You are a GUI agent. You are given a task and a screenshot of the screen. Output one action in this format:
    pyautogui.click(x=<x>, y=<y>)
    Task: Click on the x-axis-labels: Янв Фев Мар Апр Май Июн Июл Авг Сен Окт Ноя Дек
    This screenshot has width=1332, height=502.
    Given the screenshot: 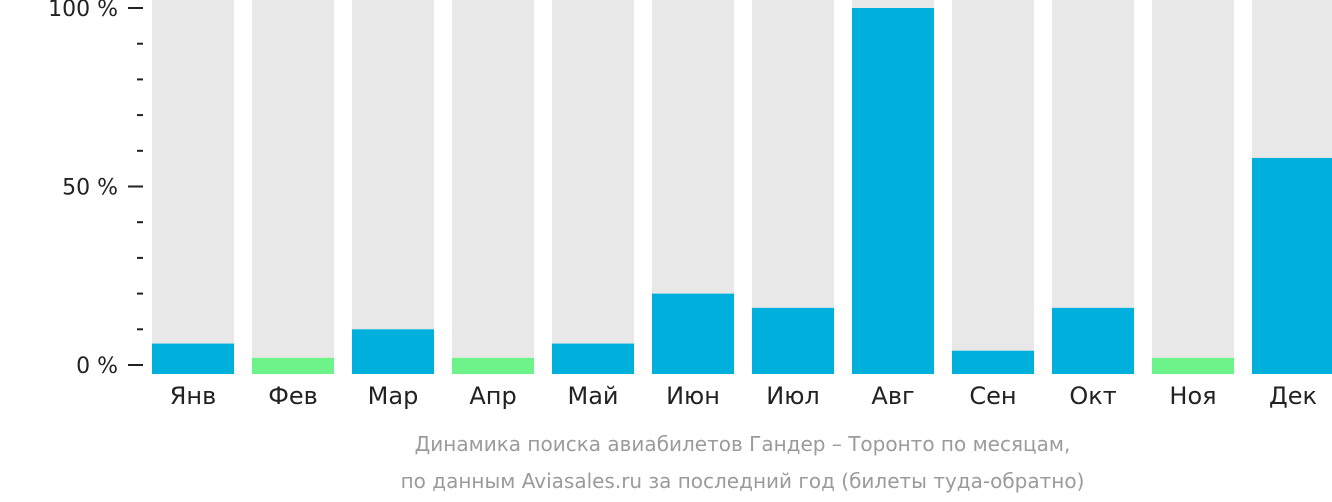 What is the action you would take?
    pyautogui.click(x=743, y=396)
    